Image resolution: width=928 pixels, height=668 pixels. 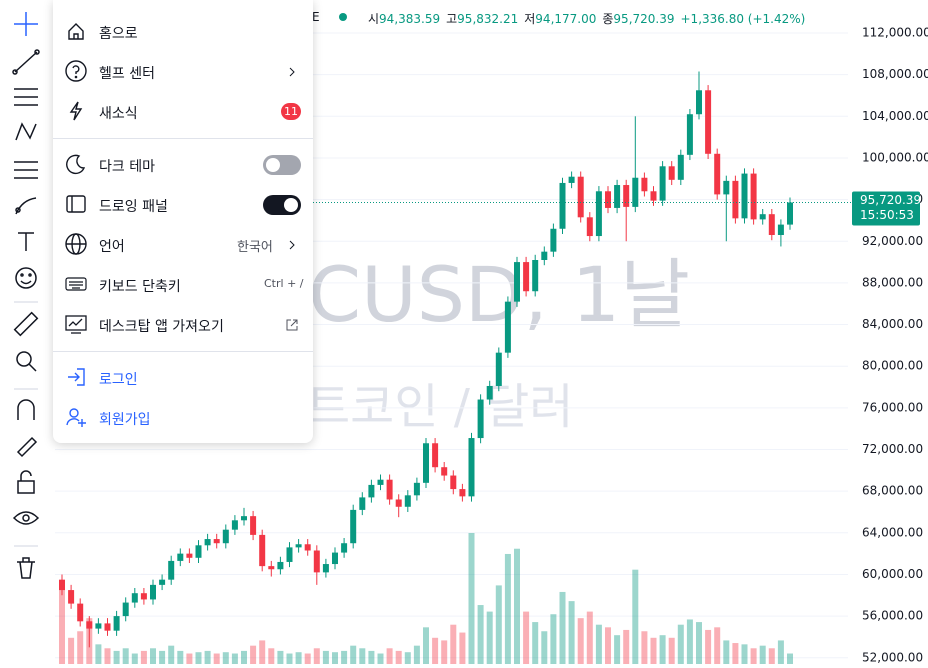 I want to click on ohlc-label: 종, so click(x=608, y=19).